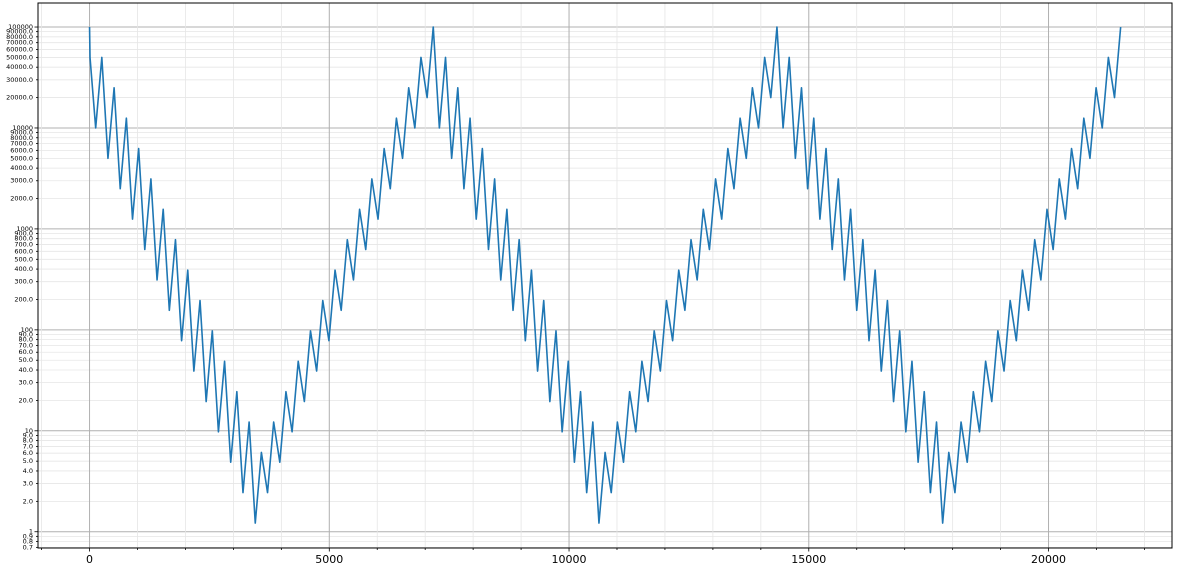 The height and width of the screenshot is (571, 1194). I want to click on y-tick-label: 5.0, so click(28, 461).